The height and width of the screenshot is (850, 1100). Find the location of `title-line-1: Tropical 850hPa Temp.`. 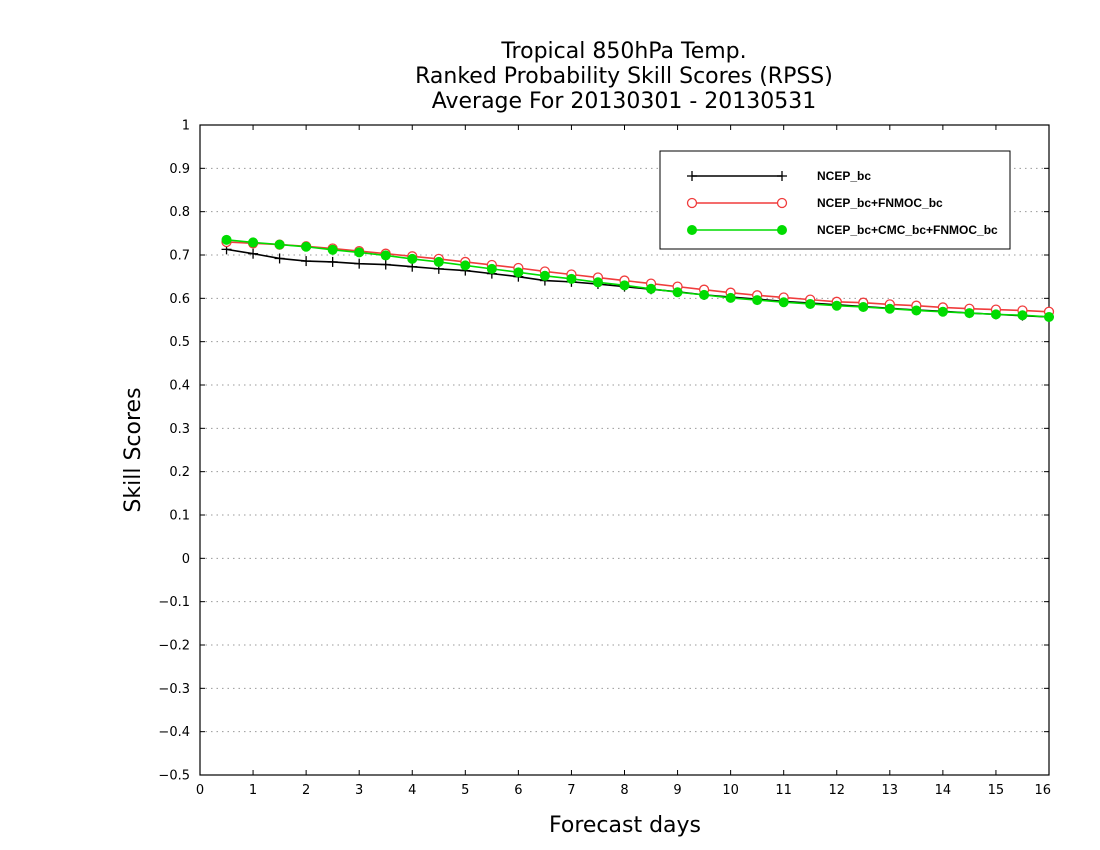

title-line-1: Tropical 850hPa Temp. is located at coordinates (623, 51).